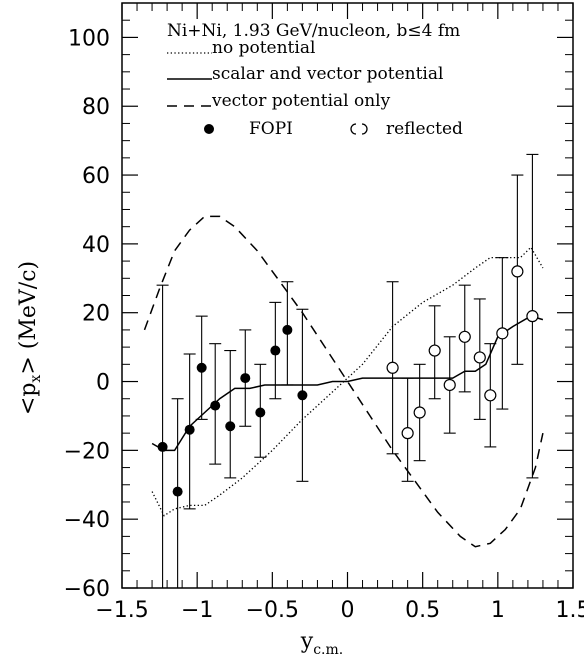  Describe the element at coordinates (30, 338) in the screenshot. I see `y-axis-title: <px> (MeV/c)` at that location.